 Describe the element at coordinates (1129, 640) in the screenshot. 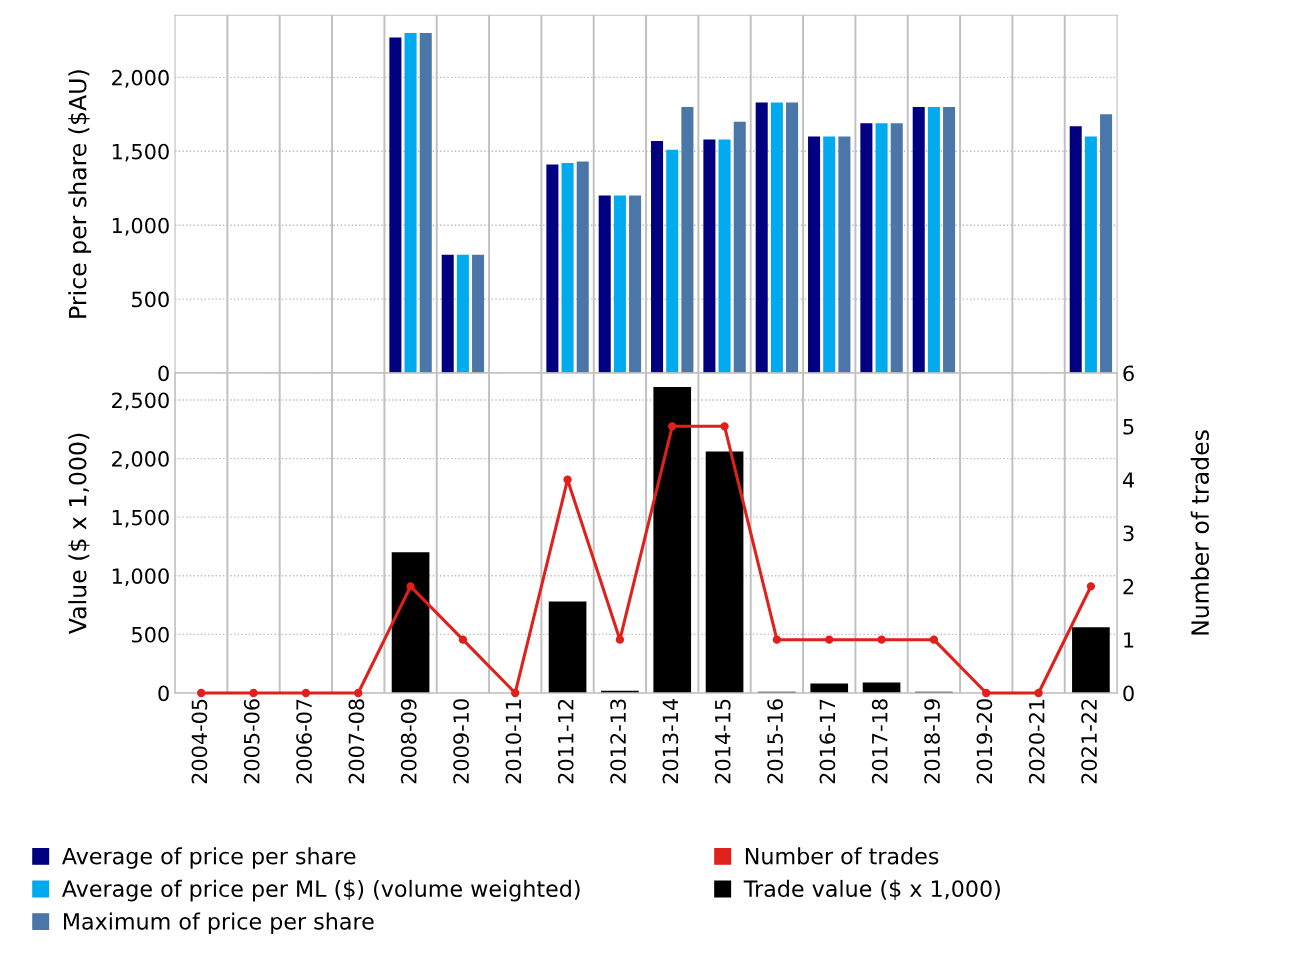

I see `y2-tick-label: 1` at that location.